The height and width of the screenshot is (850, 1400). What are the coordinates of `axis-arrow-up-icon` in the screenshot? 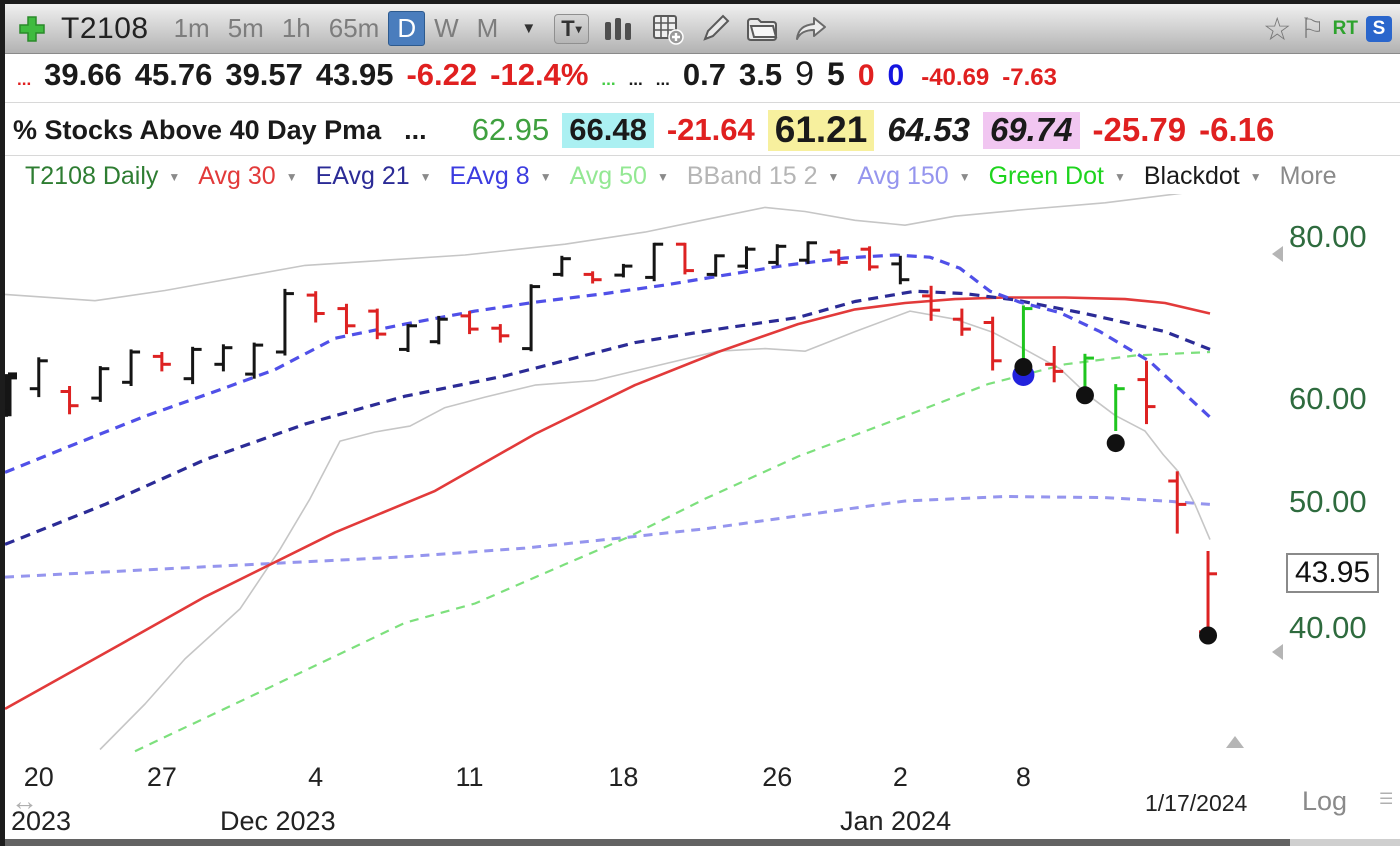 It's located at (1235, 742).